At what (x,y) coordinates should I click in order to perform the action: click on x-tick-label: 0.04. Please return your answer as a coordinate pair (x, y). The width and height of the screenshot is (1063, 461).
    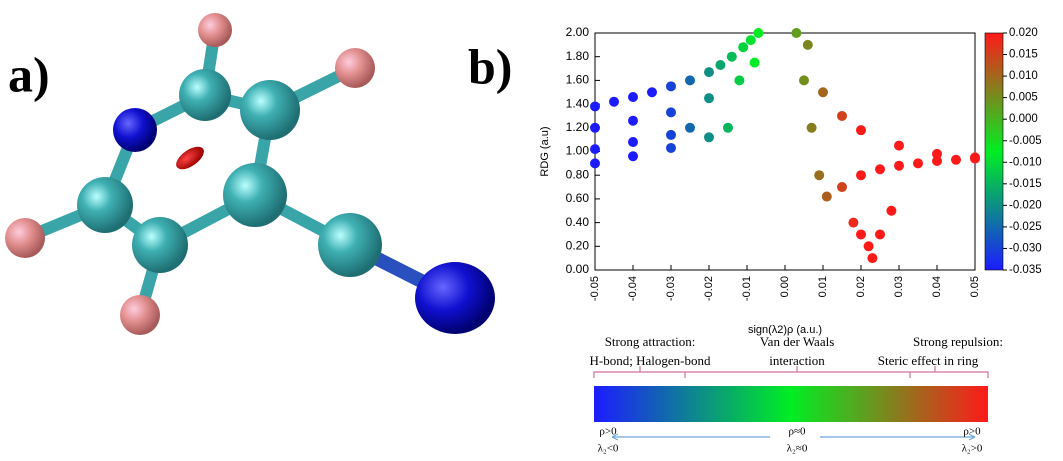
    Looking at the image, I should click on (937, 286).